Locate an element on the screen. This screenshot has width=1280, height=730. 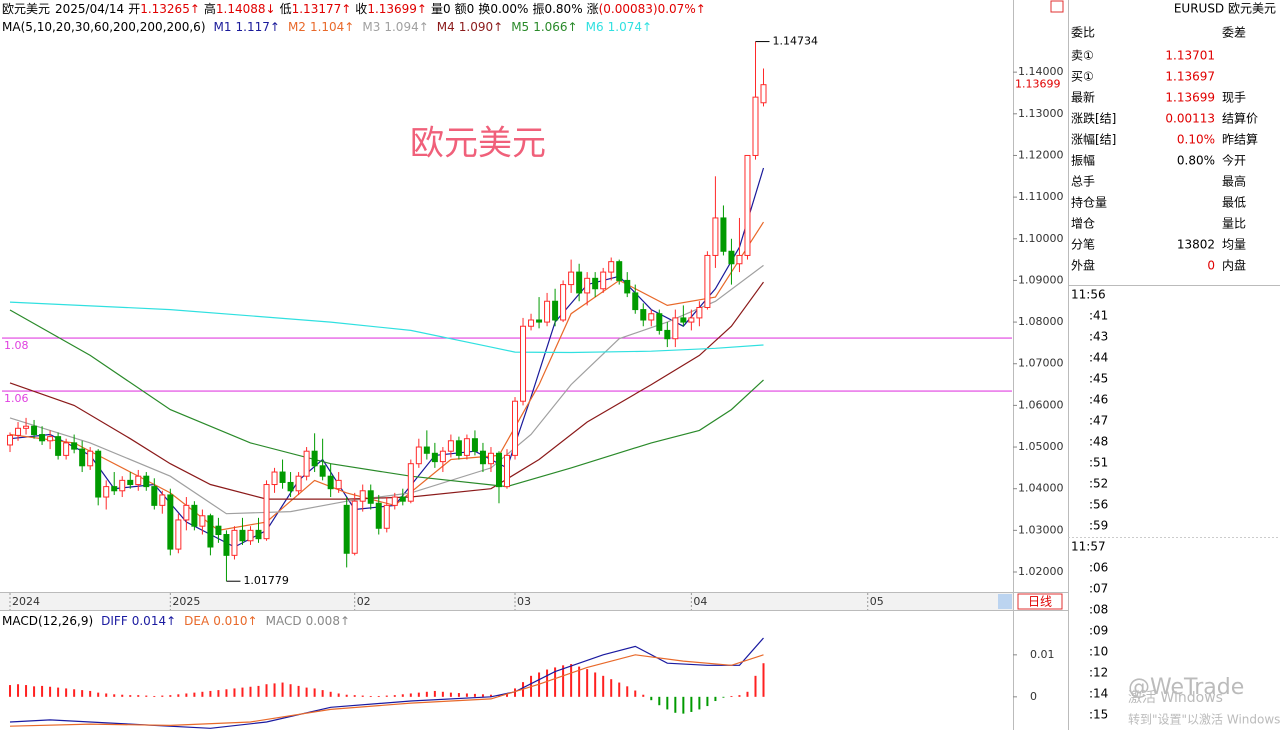
label: 0.00% is located at coordinates (509, 9).